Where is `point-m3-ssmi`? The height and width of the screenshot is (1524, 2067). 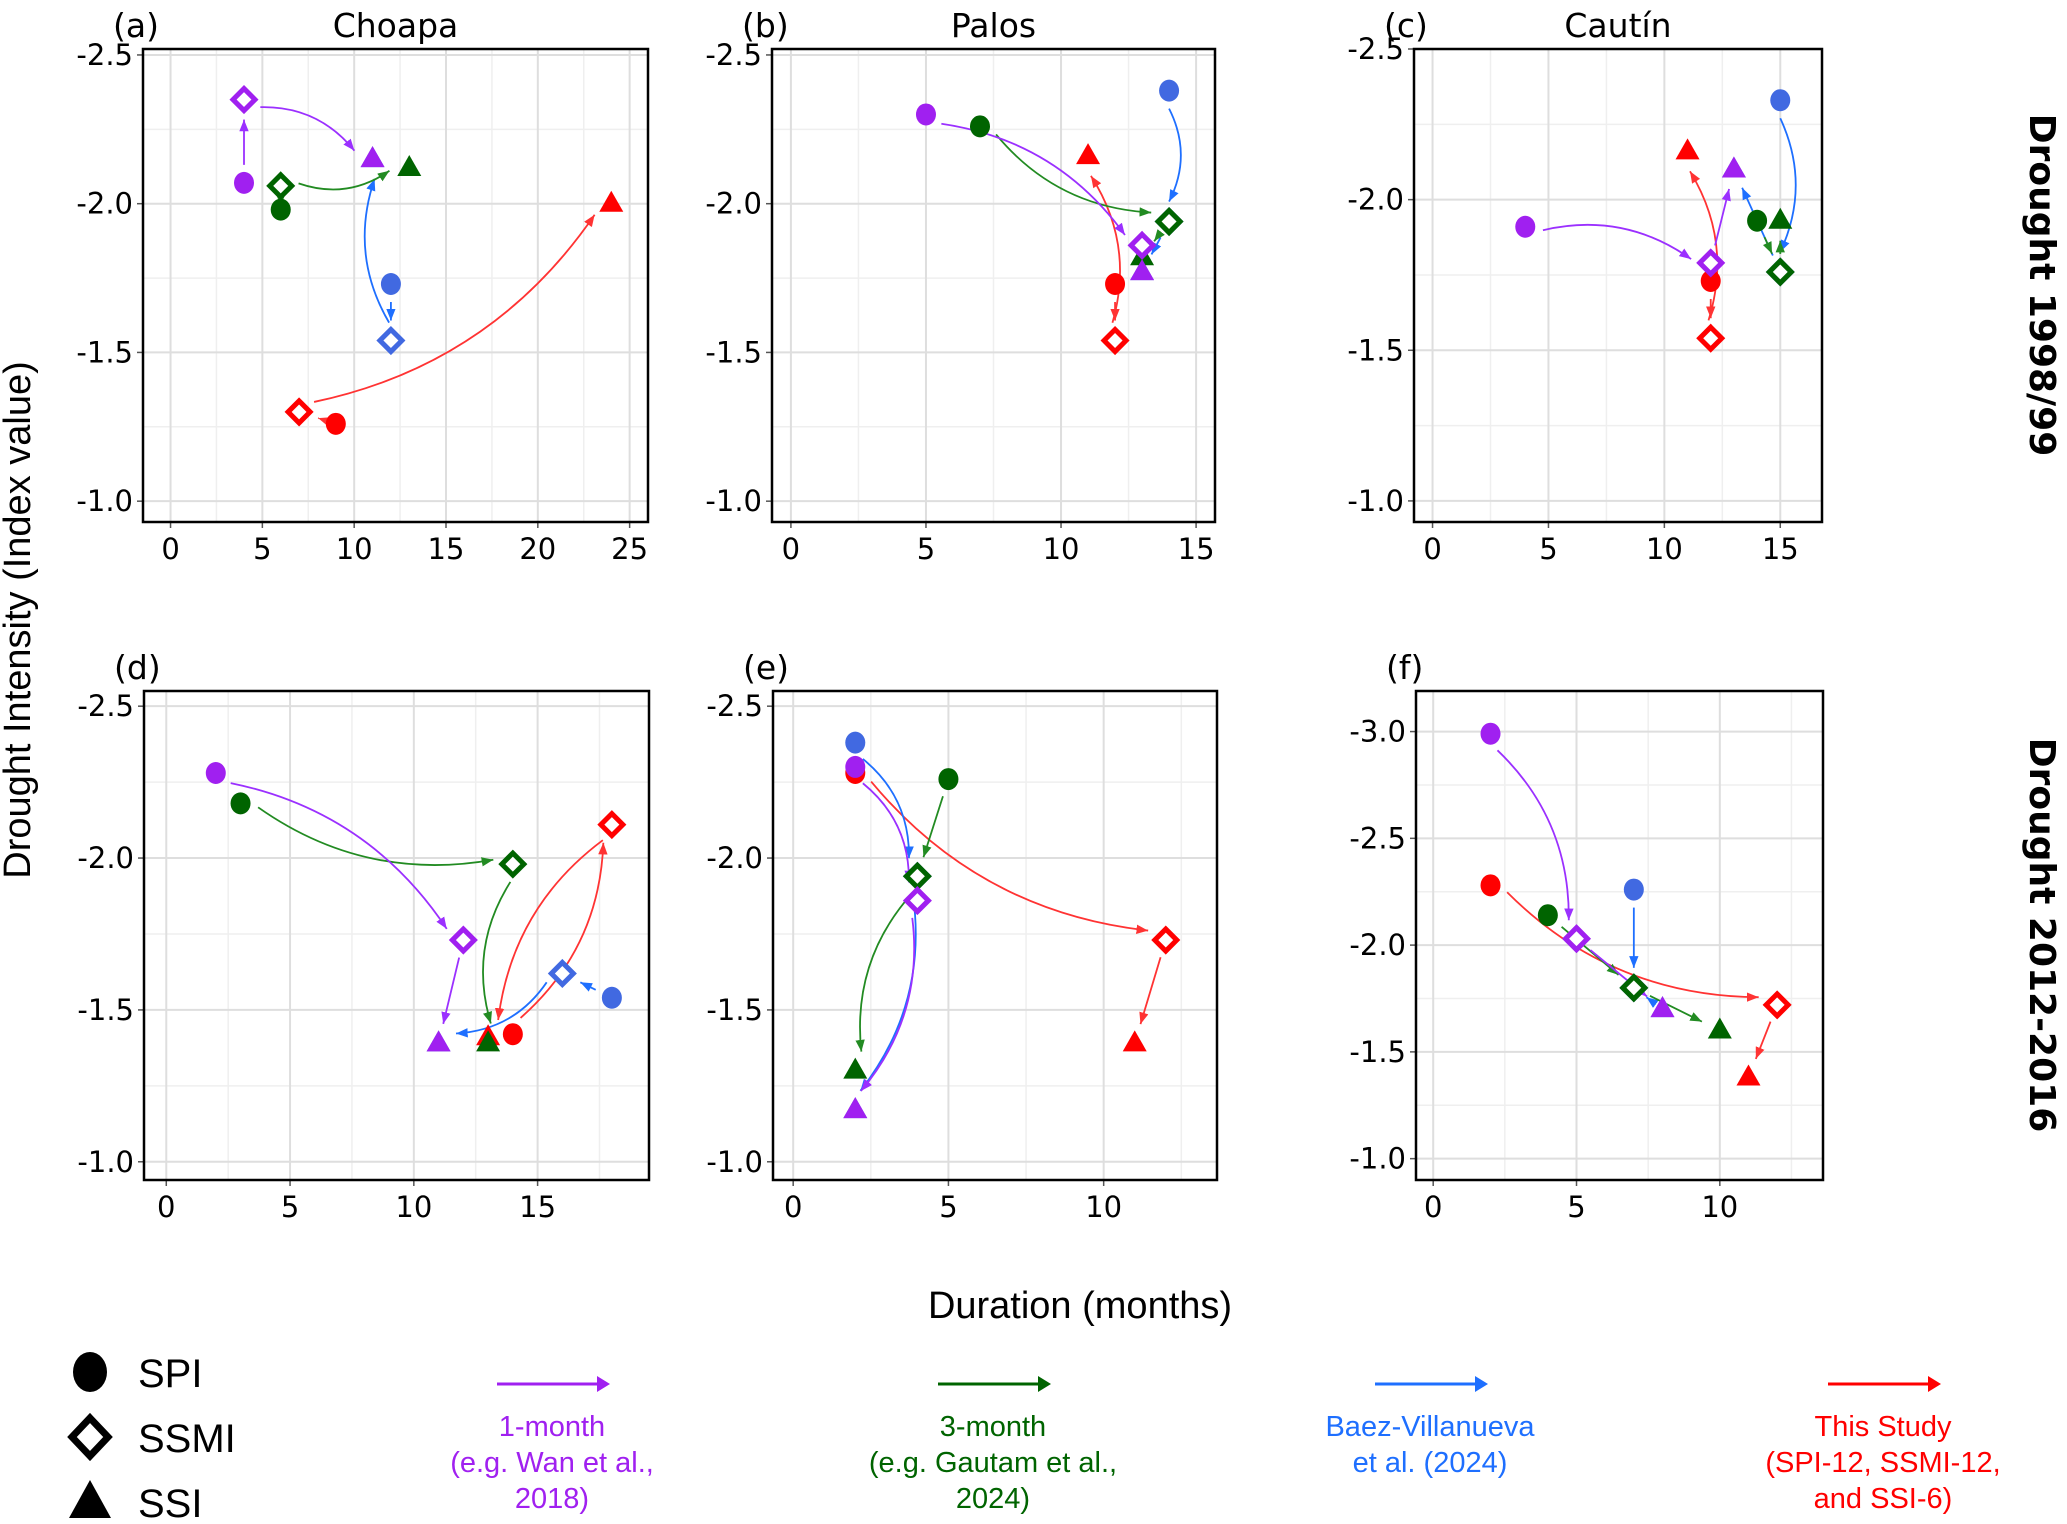
point-m3-ssmi is located at coordinates (281, 186).